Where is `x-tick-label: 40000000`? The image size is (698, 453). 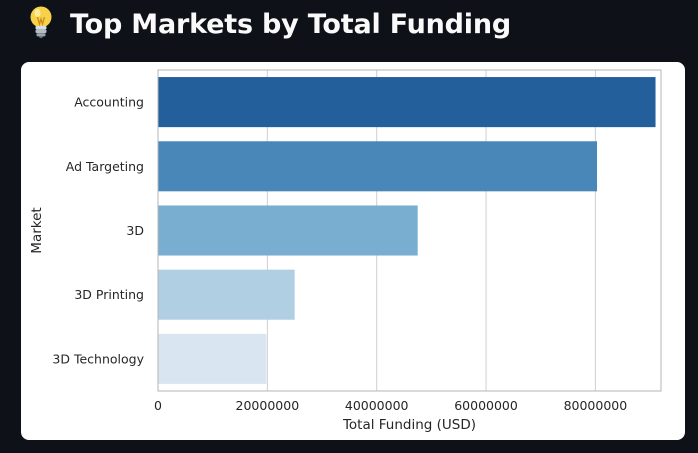
x-tick-label: 40000000 is located at coordinates (377, 405).